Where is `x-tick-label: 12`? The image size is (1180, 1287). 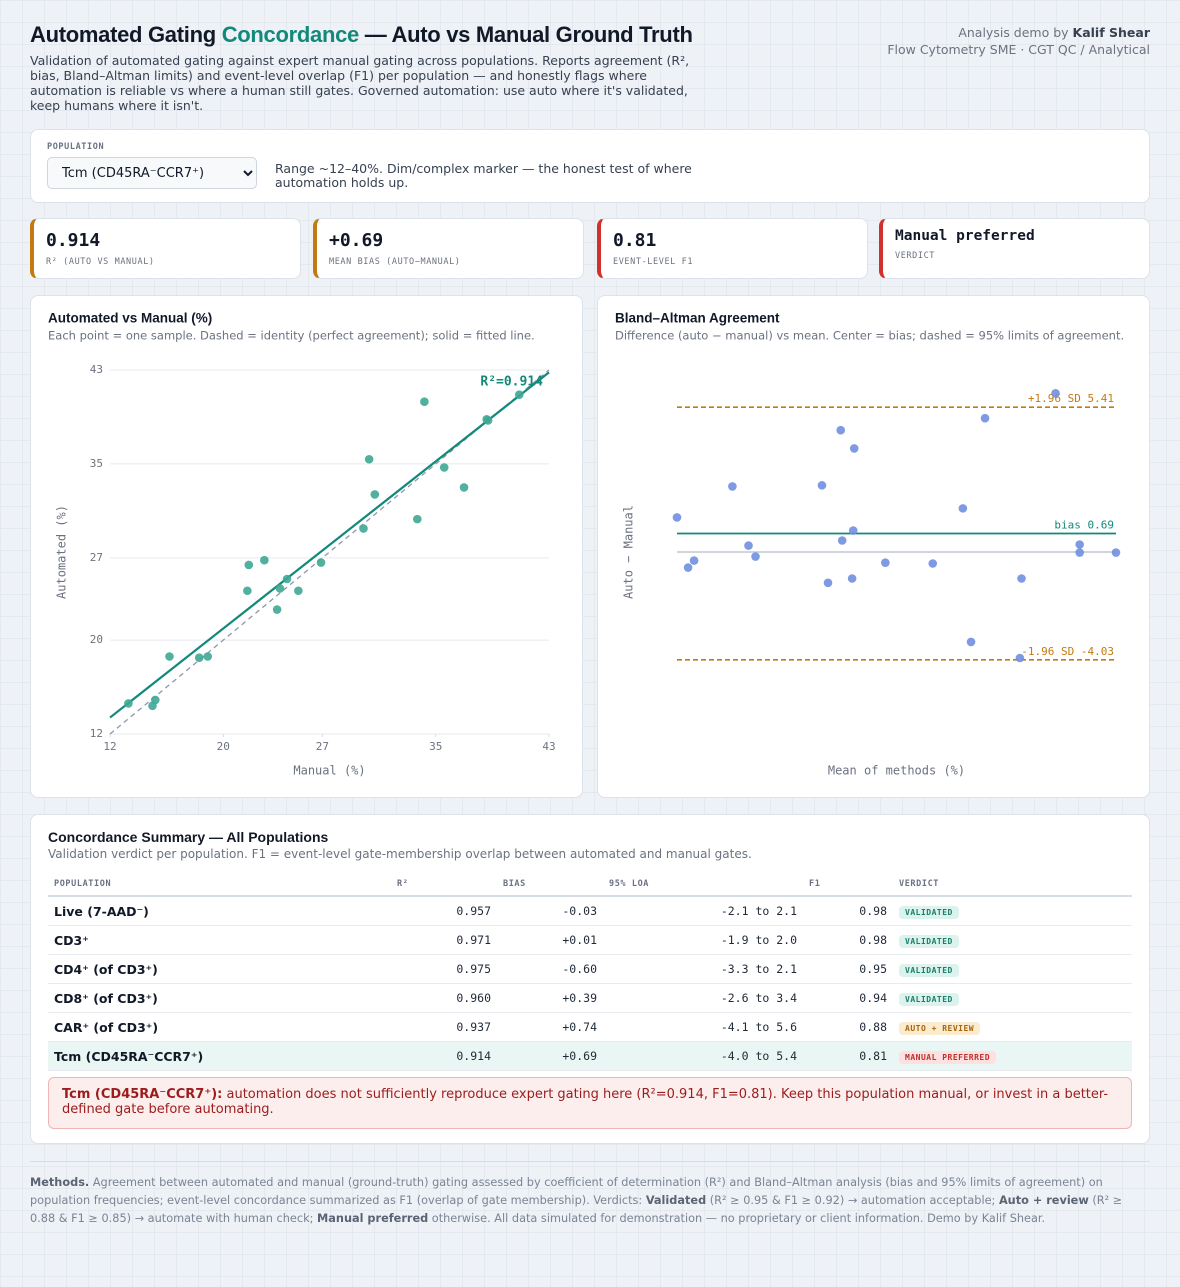 x-tick-label: 12 is located at coordinates (109, 746).